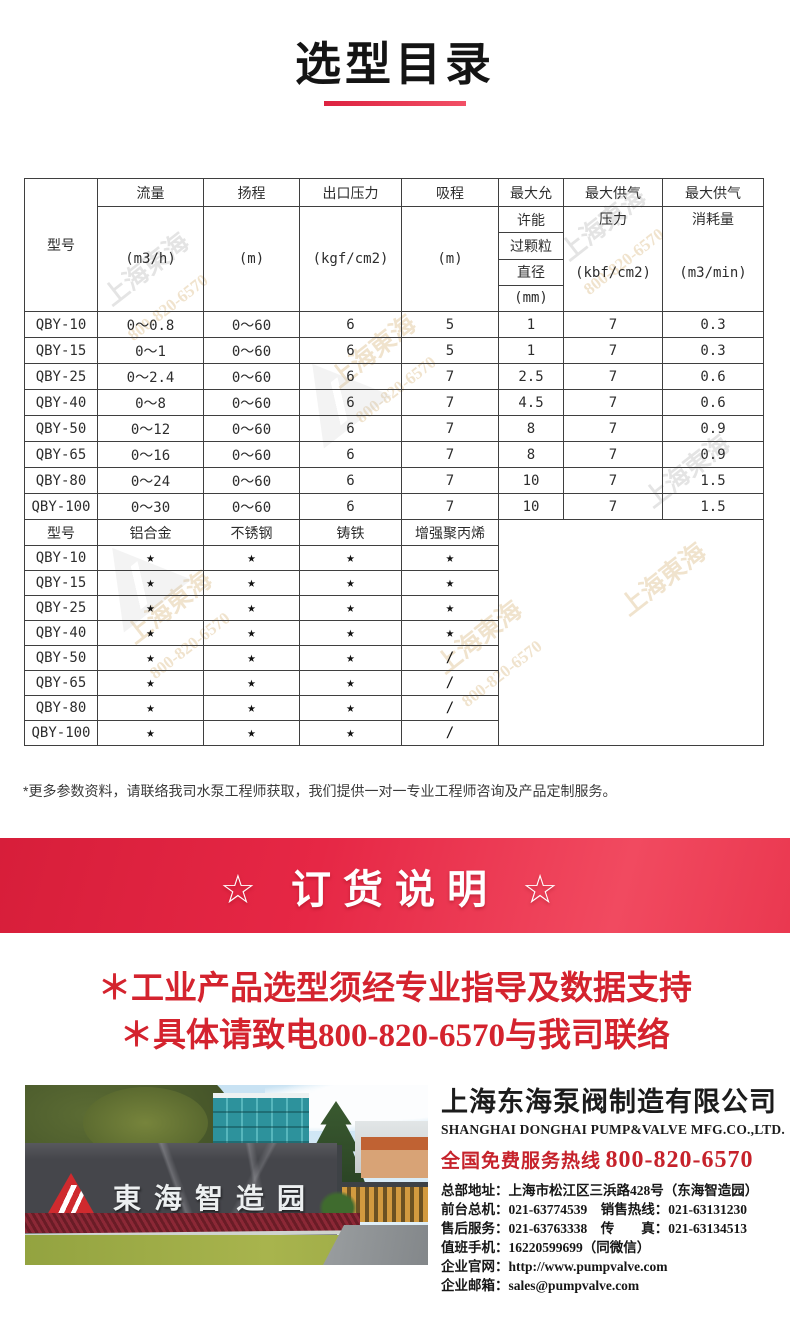 The image size is (790, 1317). I want to click on air-consumption-word: 消耗量, so click(713, 220).